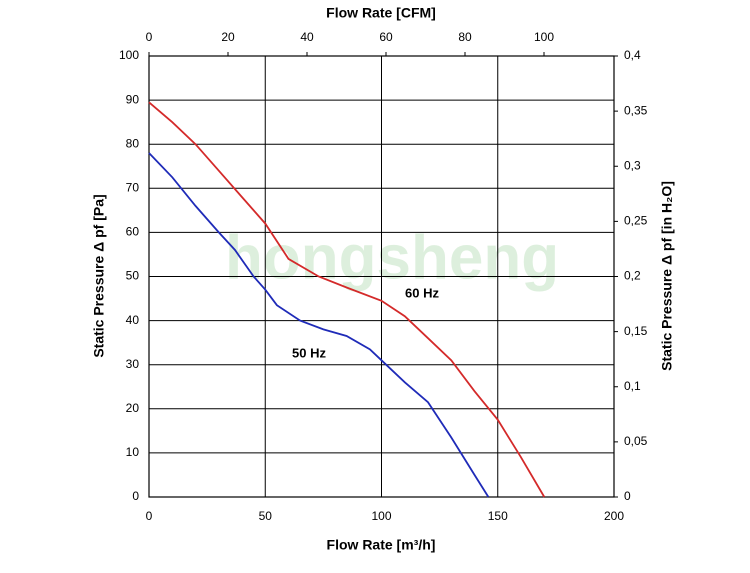 The width and height of the screenshot is (750, 573). I want to click on y-tick-label: 80, so click(133, 143).